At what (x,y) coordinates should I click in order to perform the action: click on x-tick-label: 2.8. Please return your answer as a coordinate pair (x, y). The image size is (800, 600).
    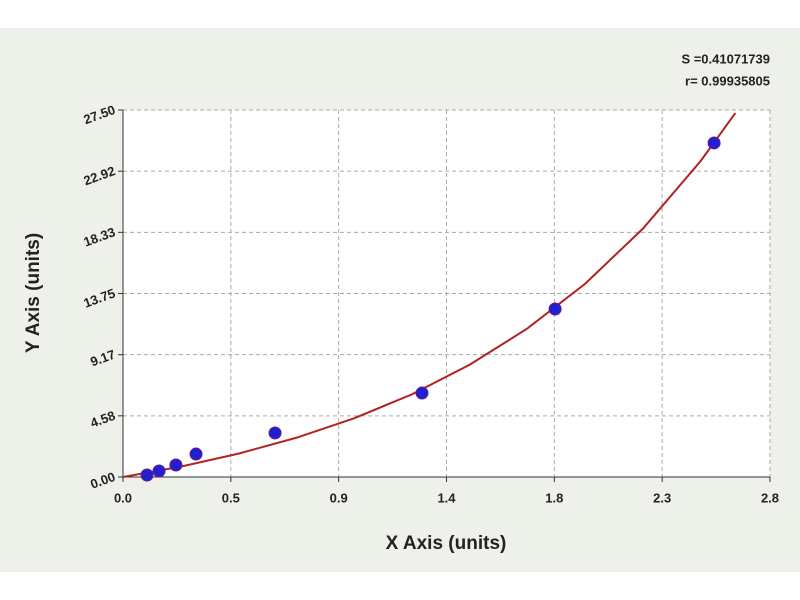
    Looking at the image, I should click on (770, 497).